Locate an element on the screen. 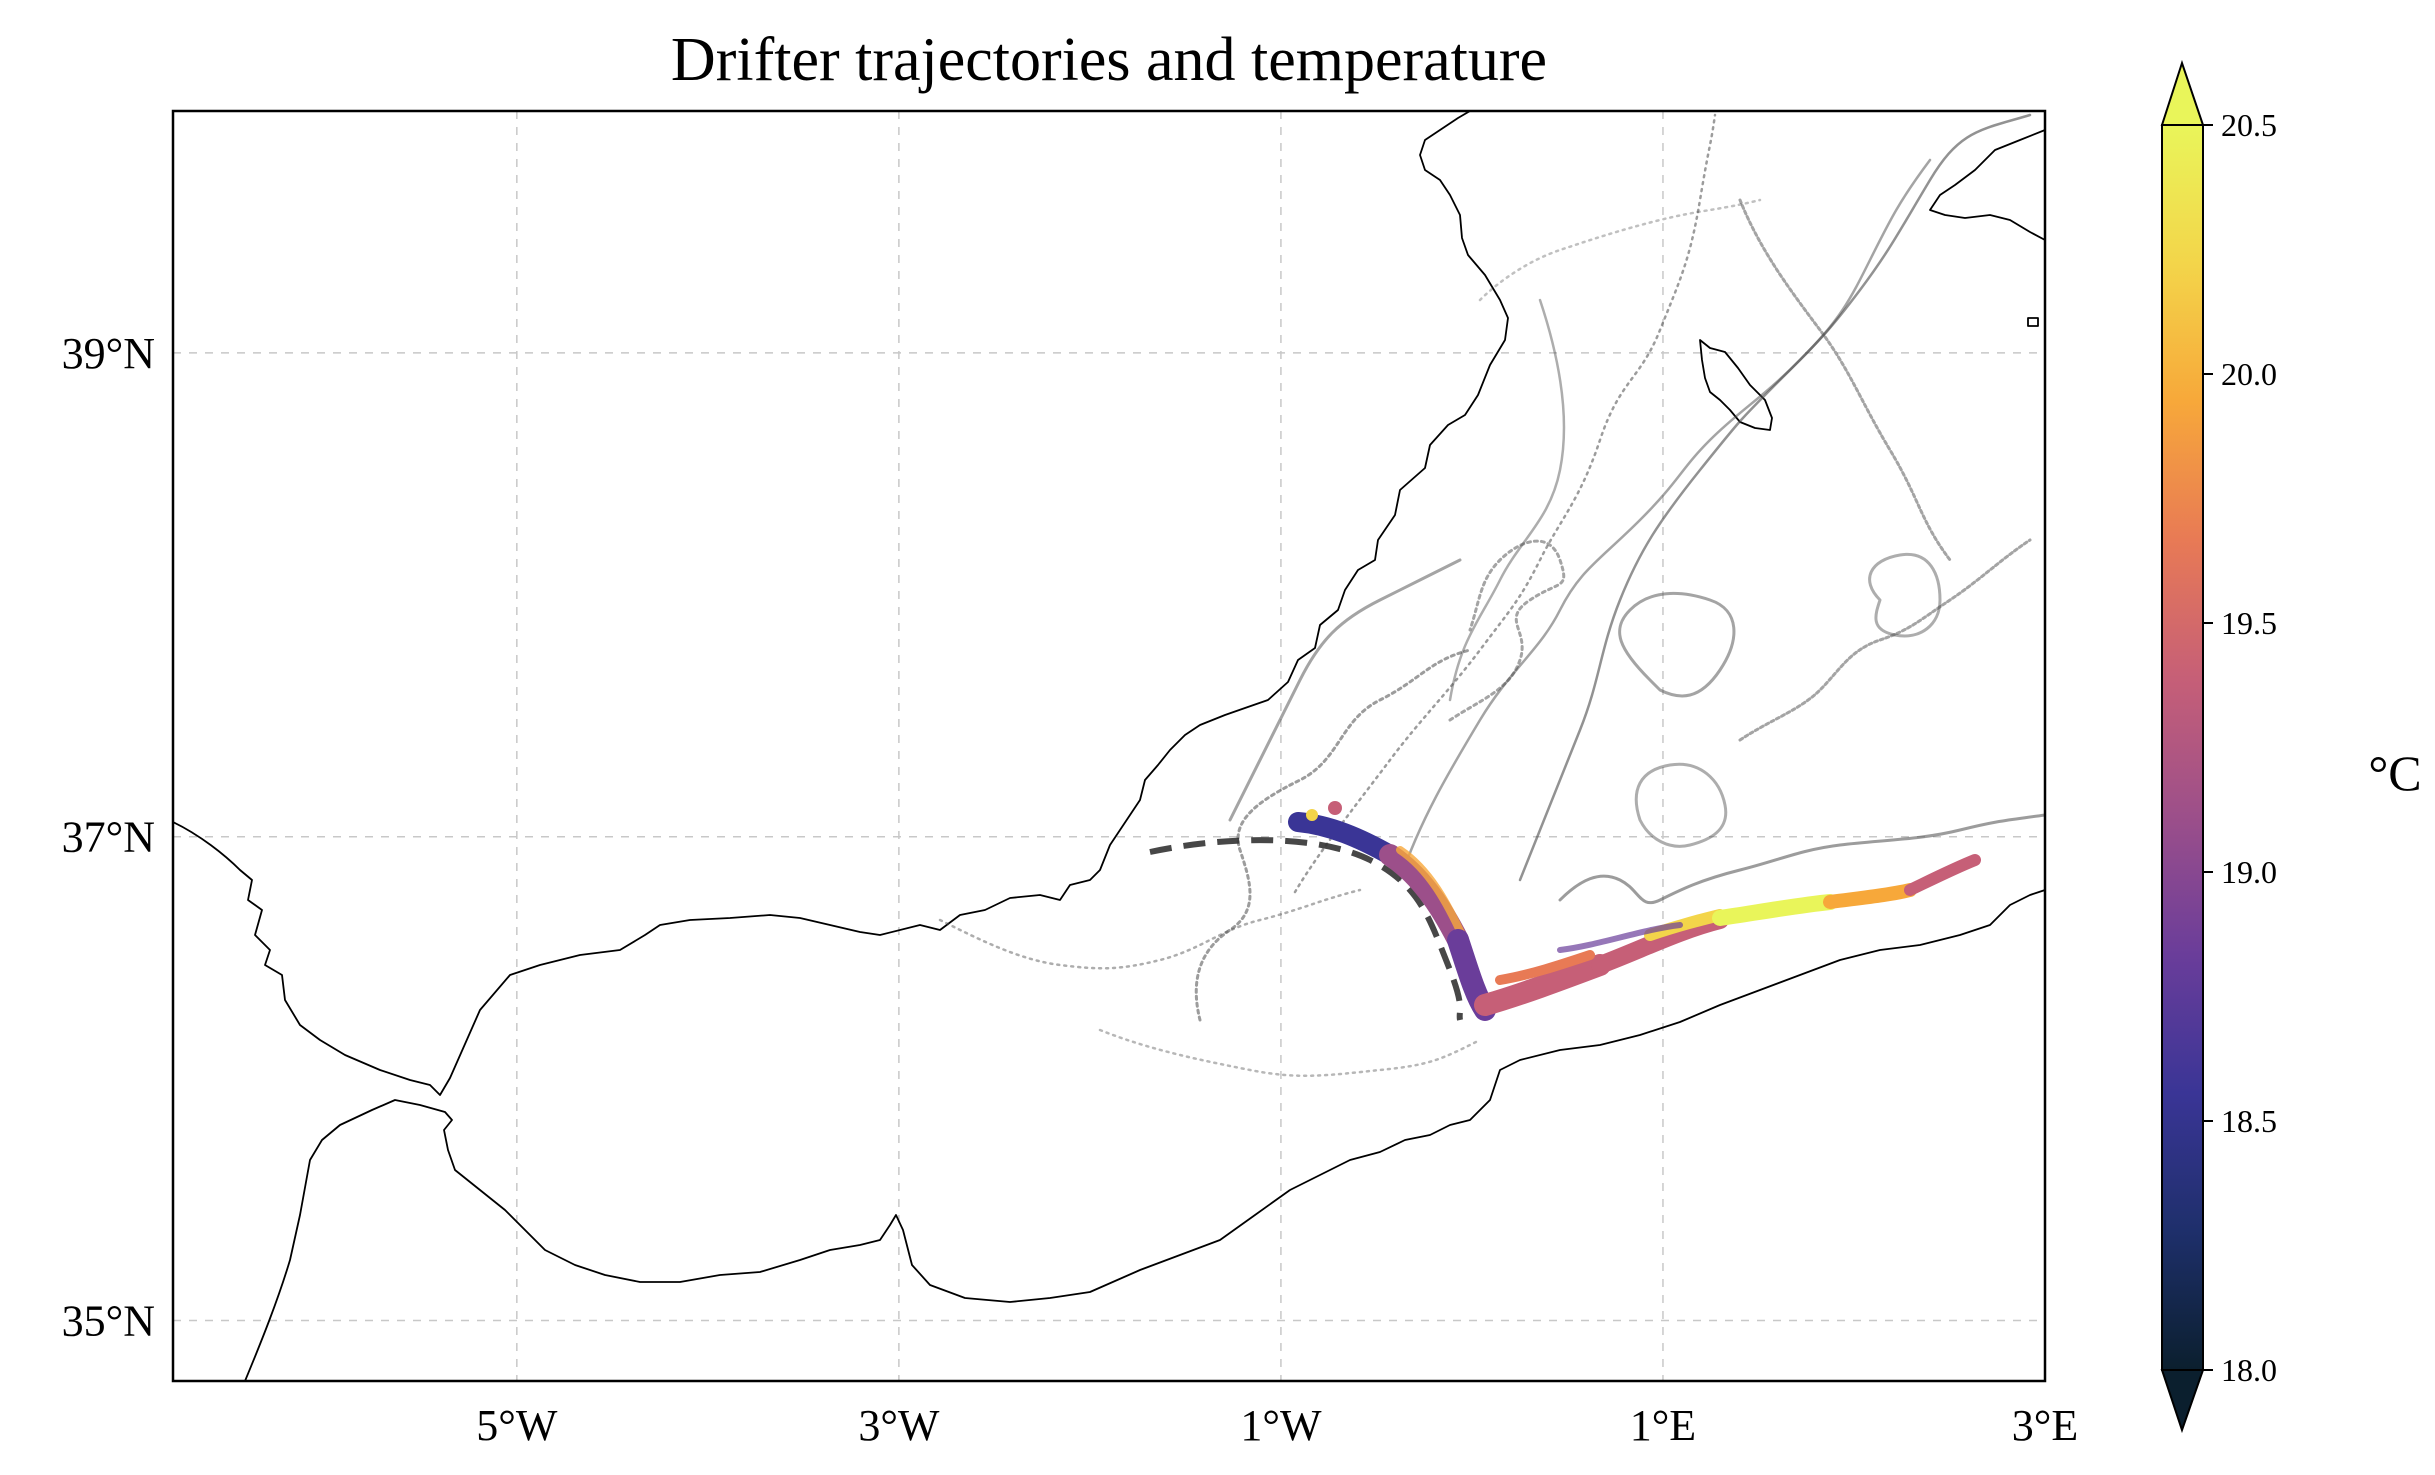 This screenshot has height=1475, width=2435. colorbar-tick-label: 20.0 is located at coordinates (2249, 374).